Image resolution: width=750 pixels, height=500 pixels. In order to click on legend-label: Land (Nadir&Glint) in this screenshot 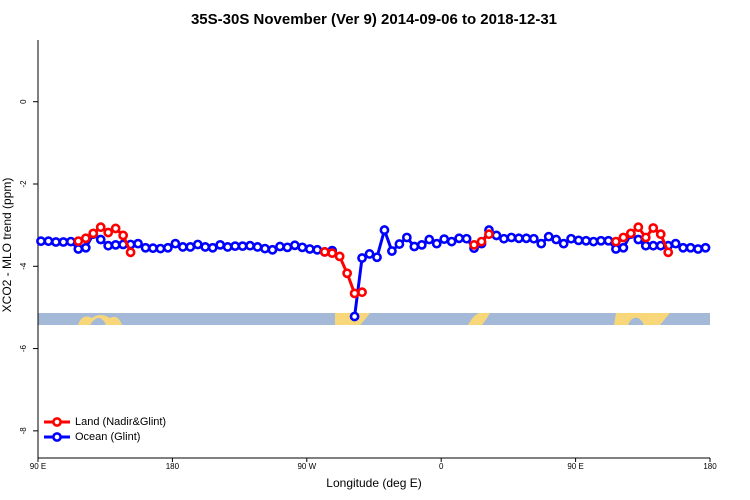, I will do `click(120, 422)`.